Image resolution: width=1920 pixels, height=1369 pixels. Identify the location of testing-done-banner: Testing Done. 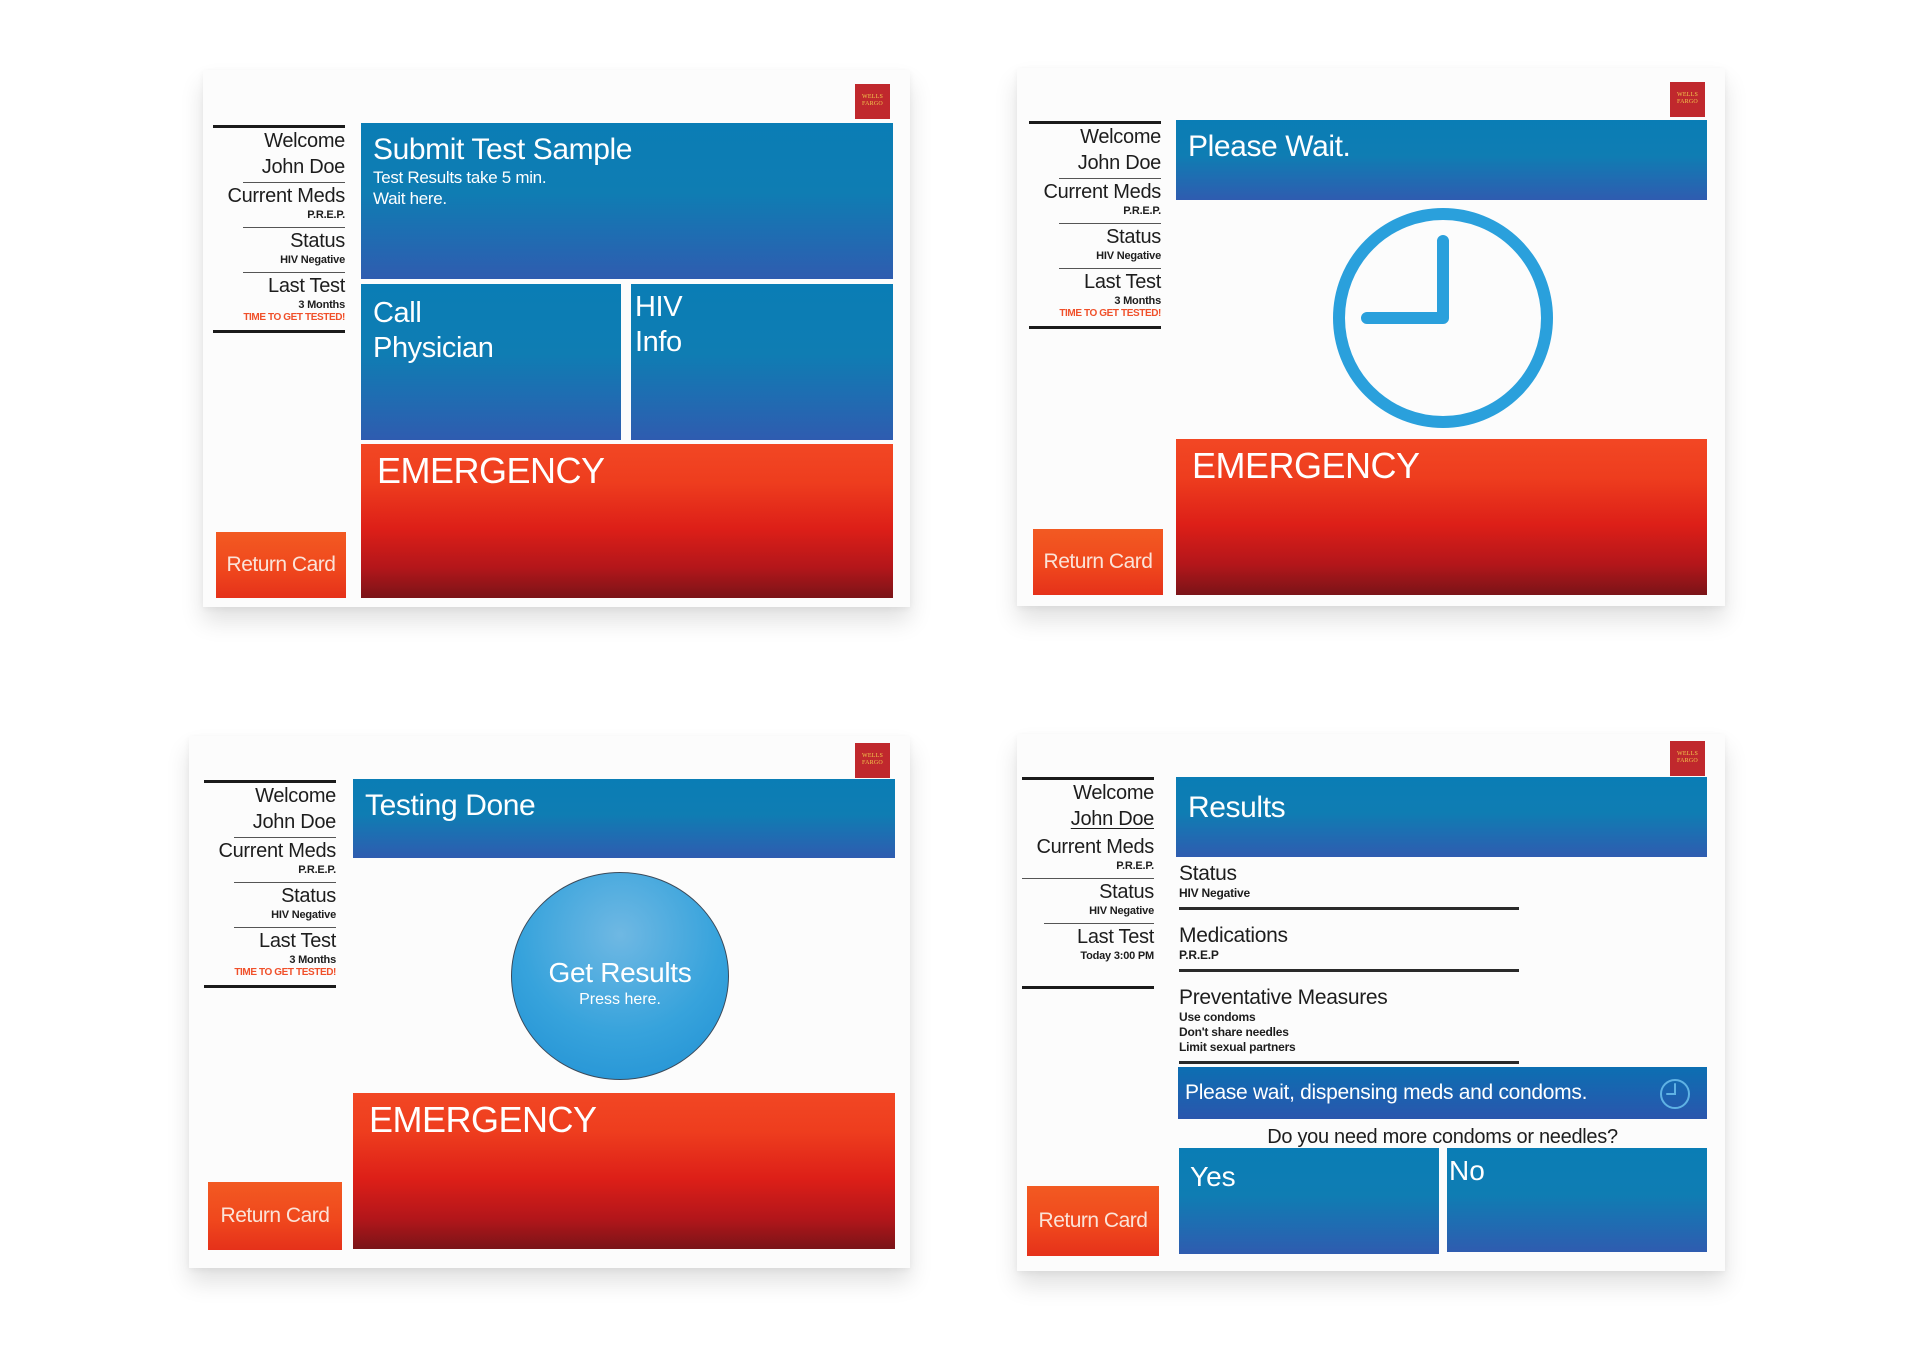
(624, 818).